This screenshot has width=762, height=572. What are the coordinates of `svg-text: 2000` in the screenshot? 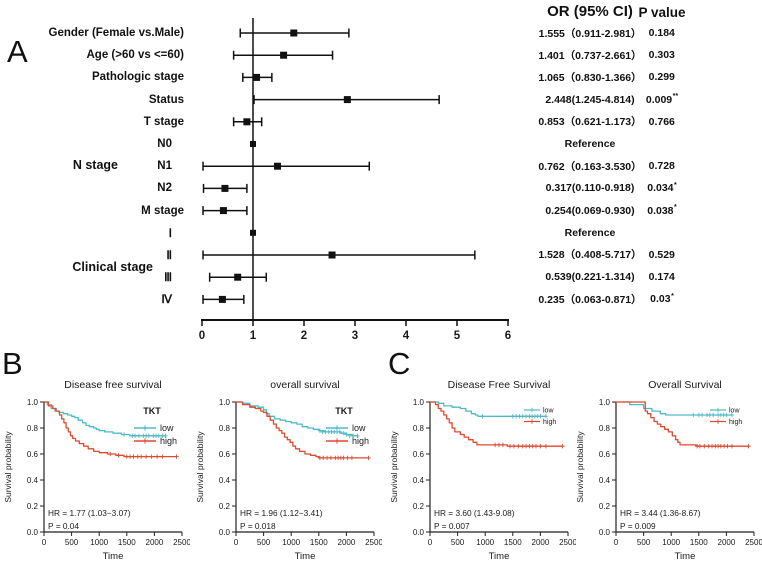 It's located at (347, 542).